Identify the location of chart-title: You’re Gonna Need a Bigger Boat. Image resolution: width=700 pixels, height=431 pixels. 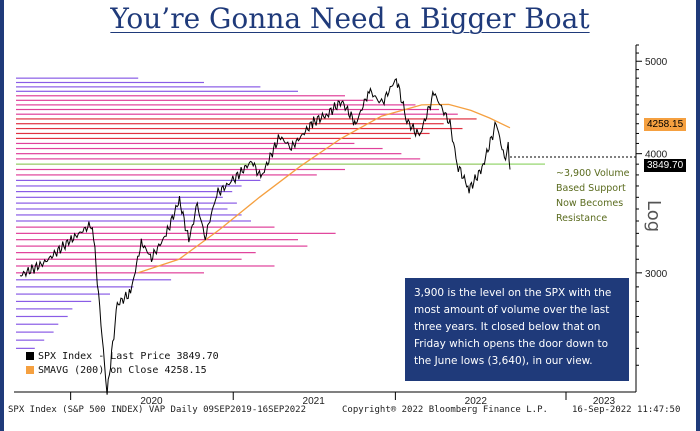
(350, 18).